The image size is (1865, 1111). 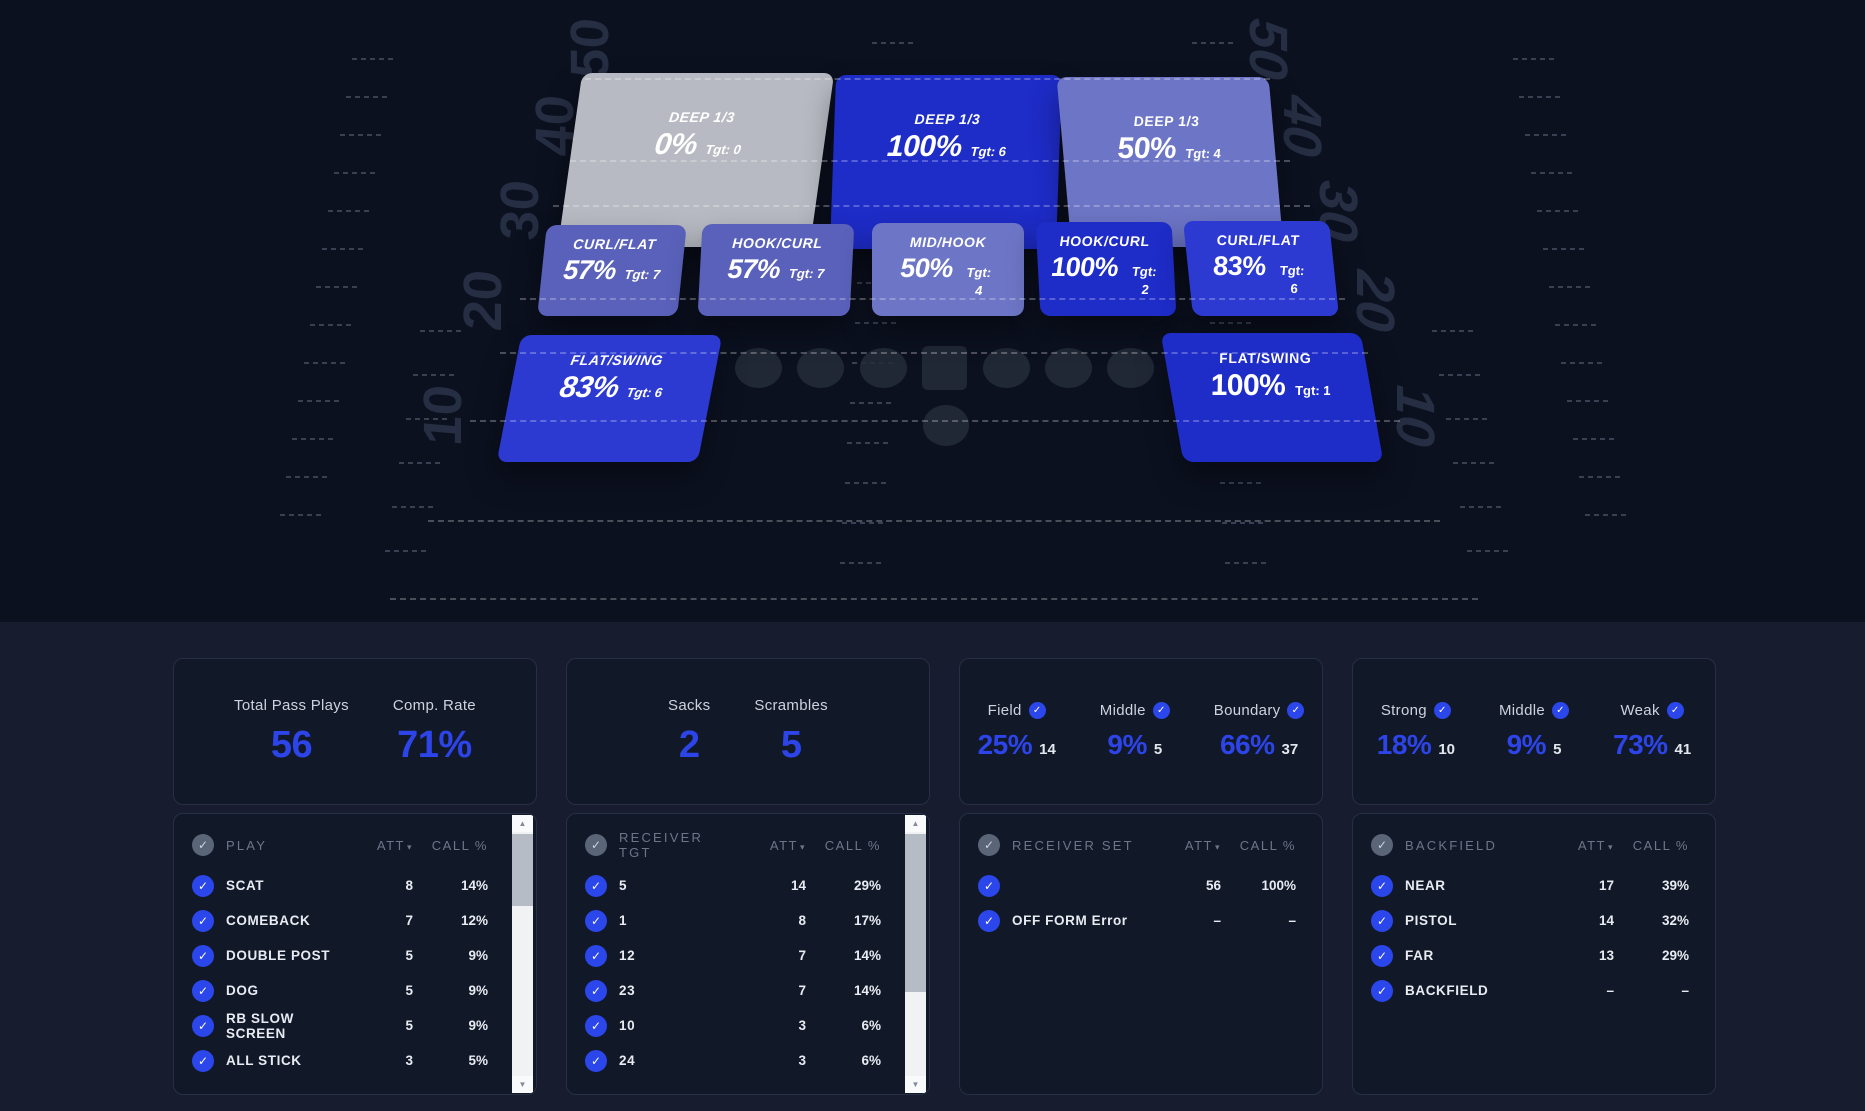 What do you see at coordinates (364, 955) in the screenshot?
I see `table-row: ✓ DOUBLE POST 5 9%` at bounding box center [364, 955].